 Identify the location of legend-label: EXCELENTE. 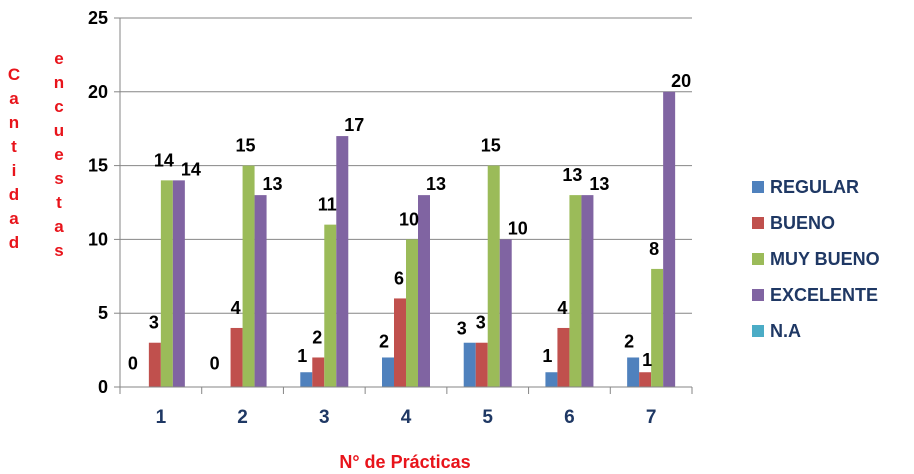
(824, 295).